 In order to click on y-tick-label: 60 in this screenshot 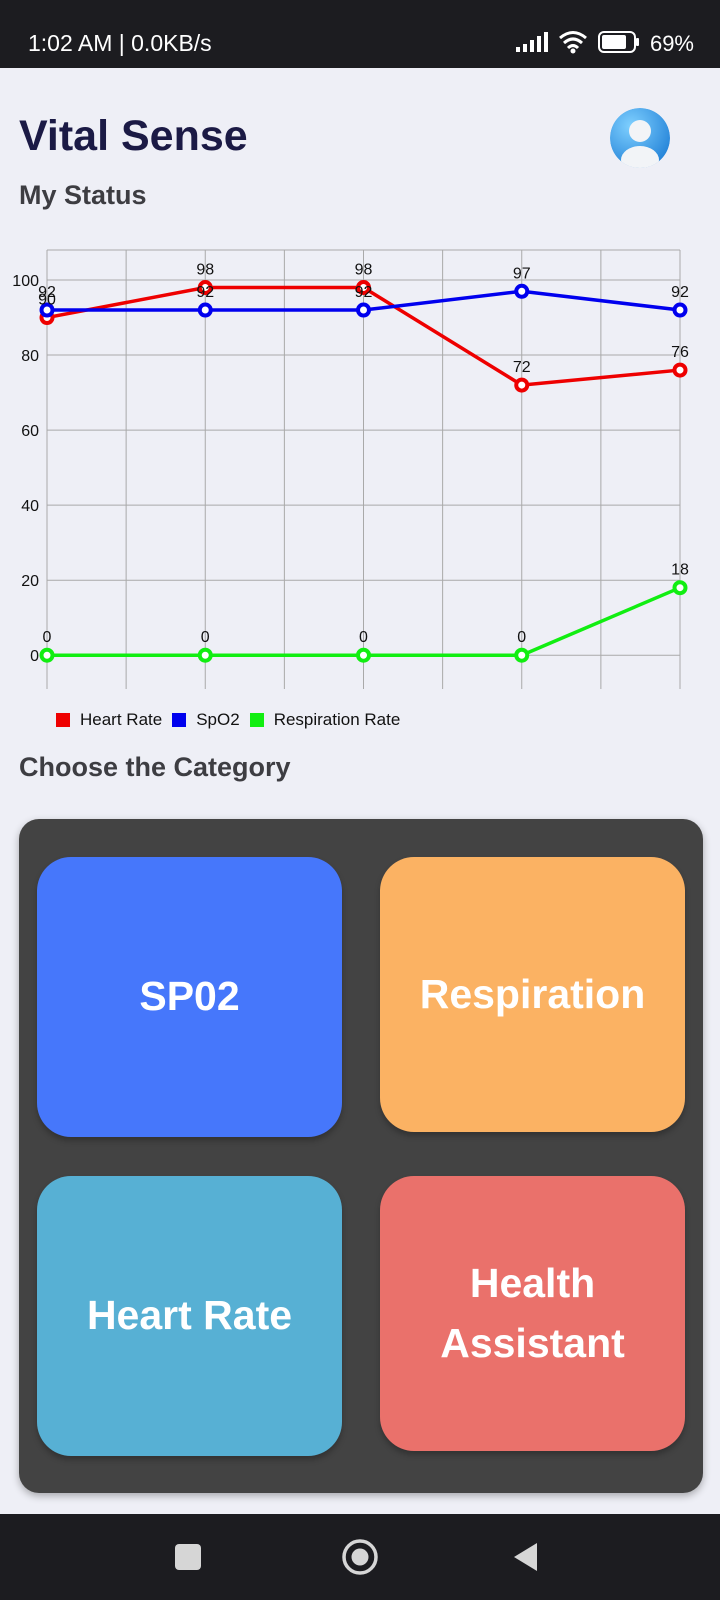, I will do `click(30, 431)`.